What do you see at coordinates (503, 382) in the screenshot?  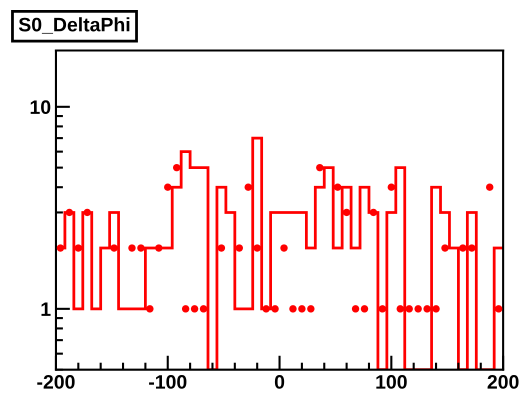 I see `x-tick-label: 200` at bounding box center [503, 382].